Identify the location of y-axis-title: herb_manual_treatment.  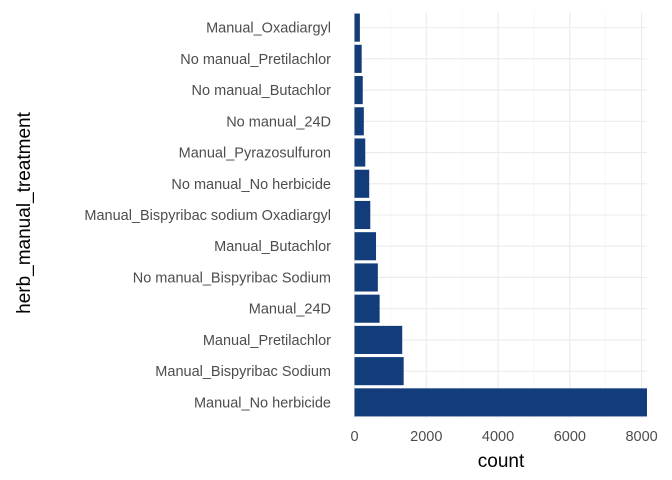
(24, 212).